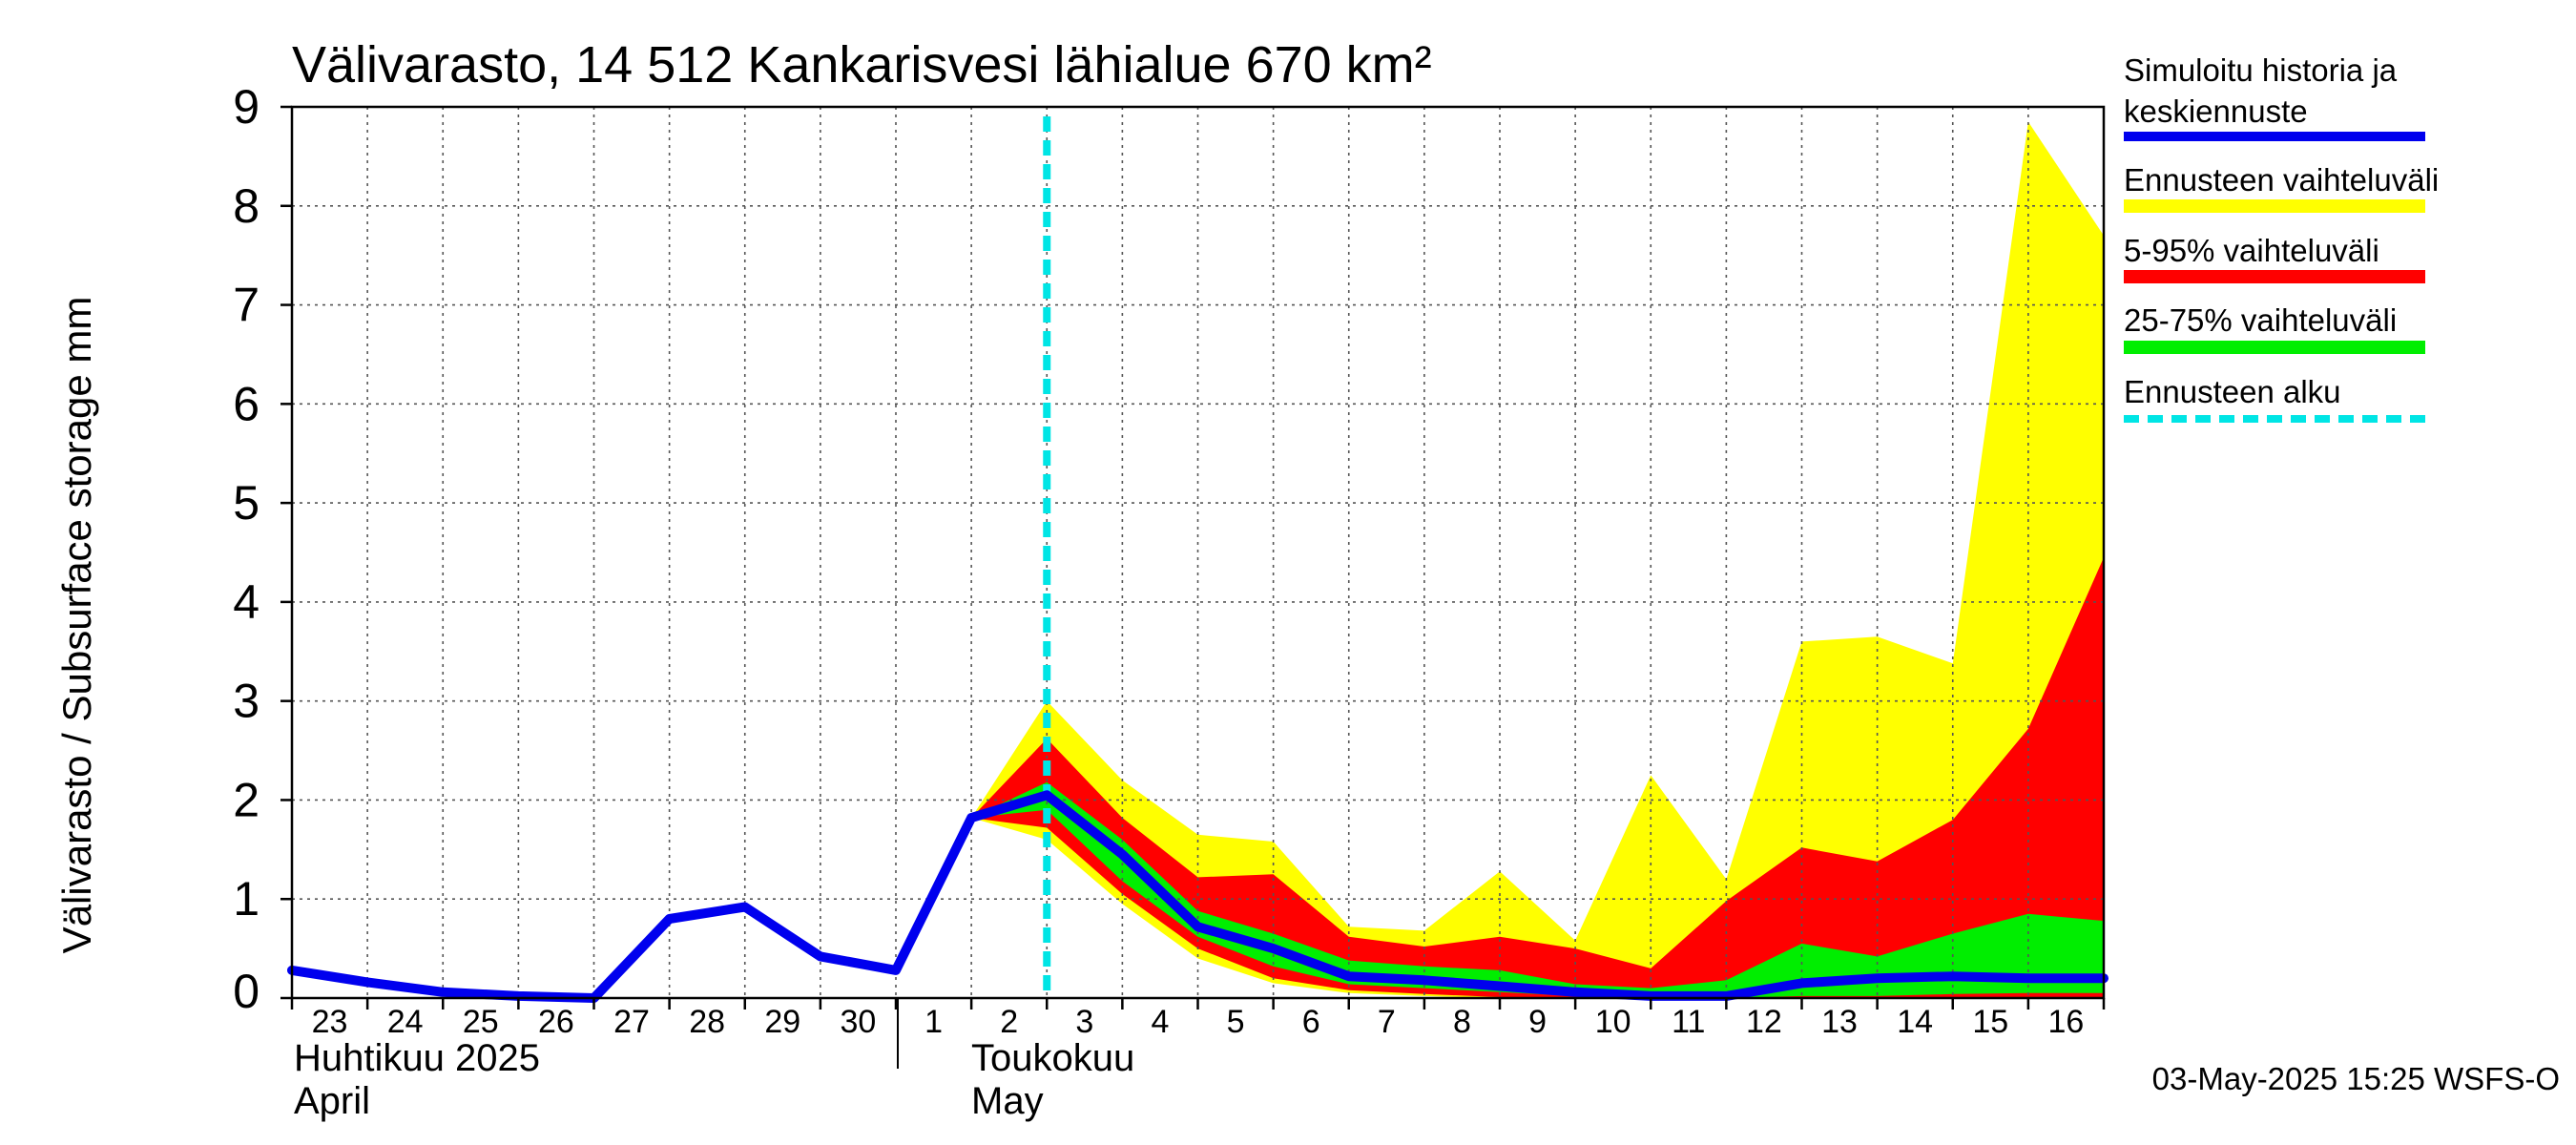  I want to click on x-tick-label: 7, so click(1387, 1022).